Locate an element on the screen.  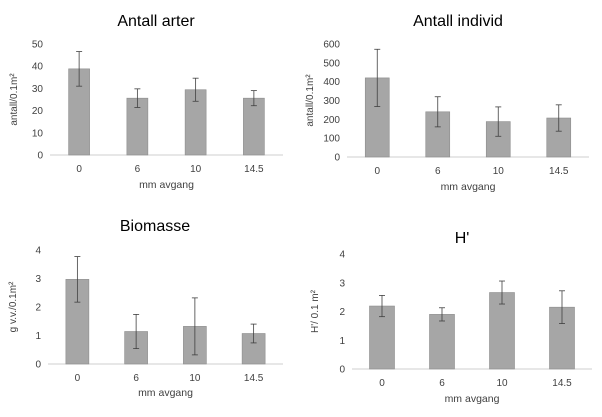
y-tick-label: 50 is located at coordinates (38, 45).